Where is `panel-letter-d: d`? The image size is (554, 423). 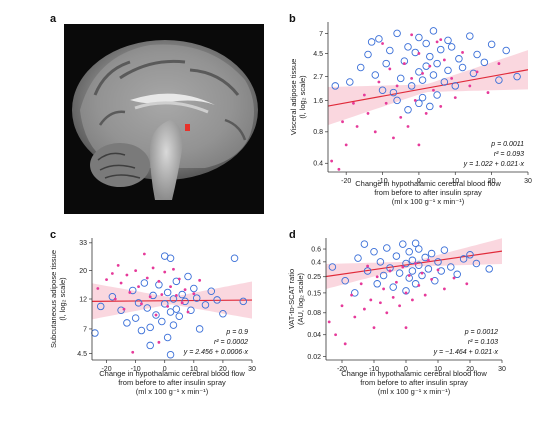
panel-letter-d: d is located at coordinates (292, 235).